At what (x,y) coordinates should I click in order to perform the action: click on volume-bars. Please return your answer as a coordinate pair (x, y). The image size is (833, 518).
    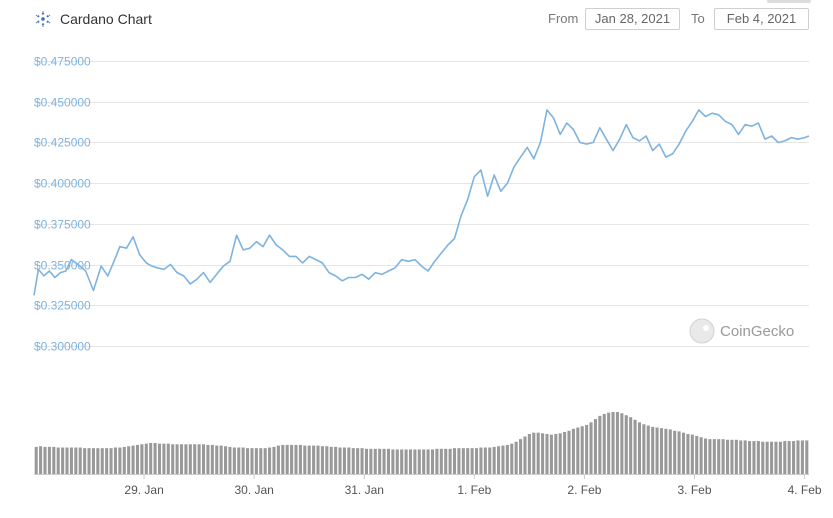
    Looking at the image, I should click on (421, 443).